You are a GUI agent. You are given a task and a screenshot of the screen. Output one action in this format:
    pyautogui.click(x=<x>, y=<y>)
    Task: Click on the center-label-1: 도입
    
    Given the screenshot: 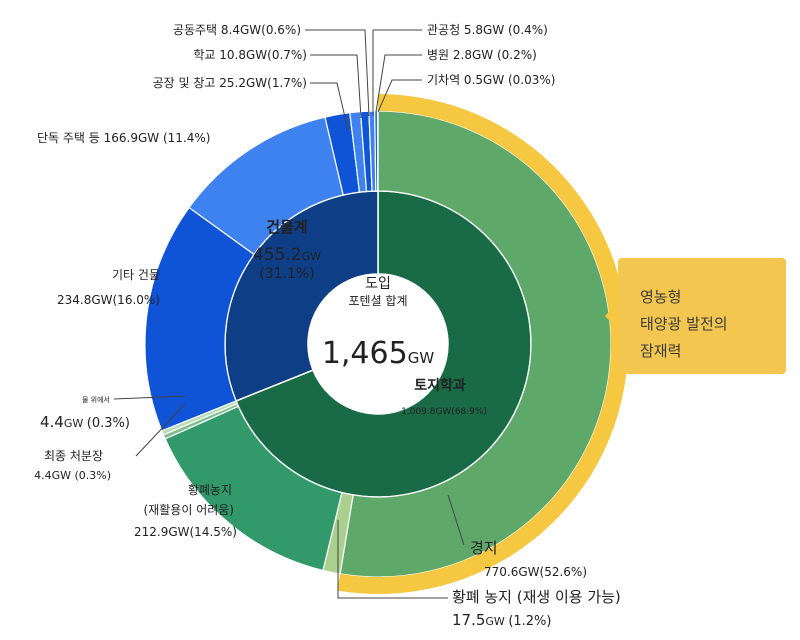 What is the action you would take?
    pyautogui.click(x=378, y=284)
    